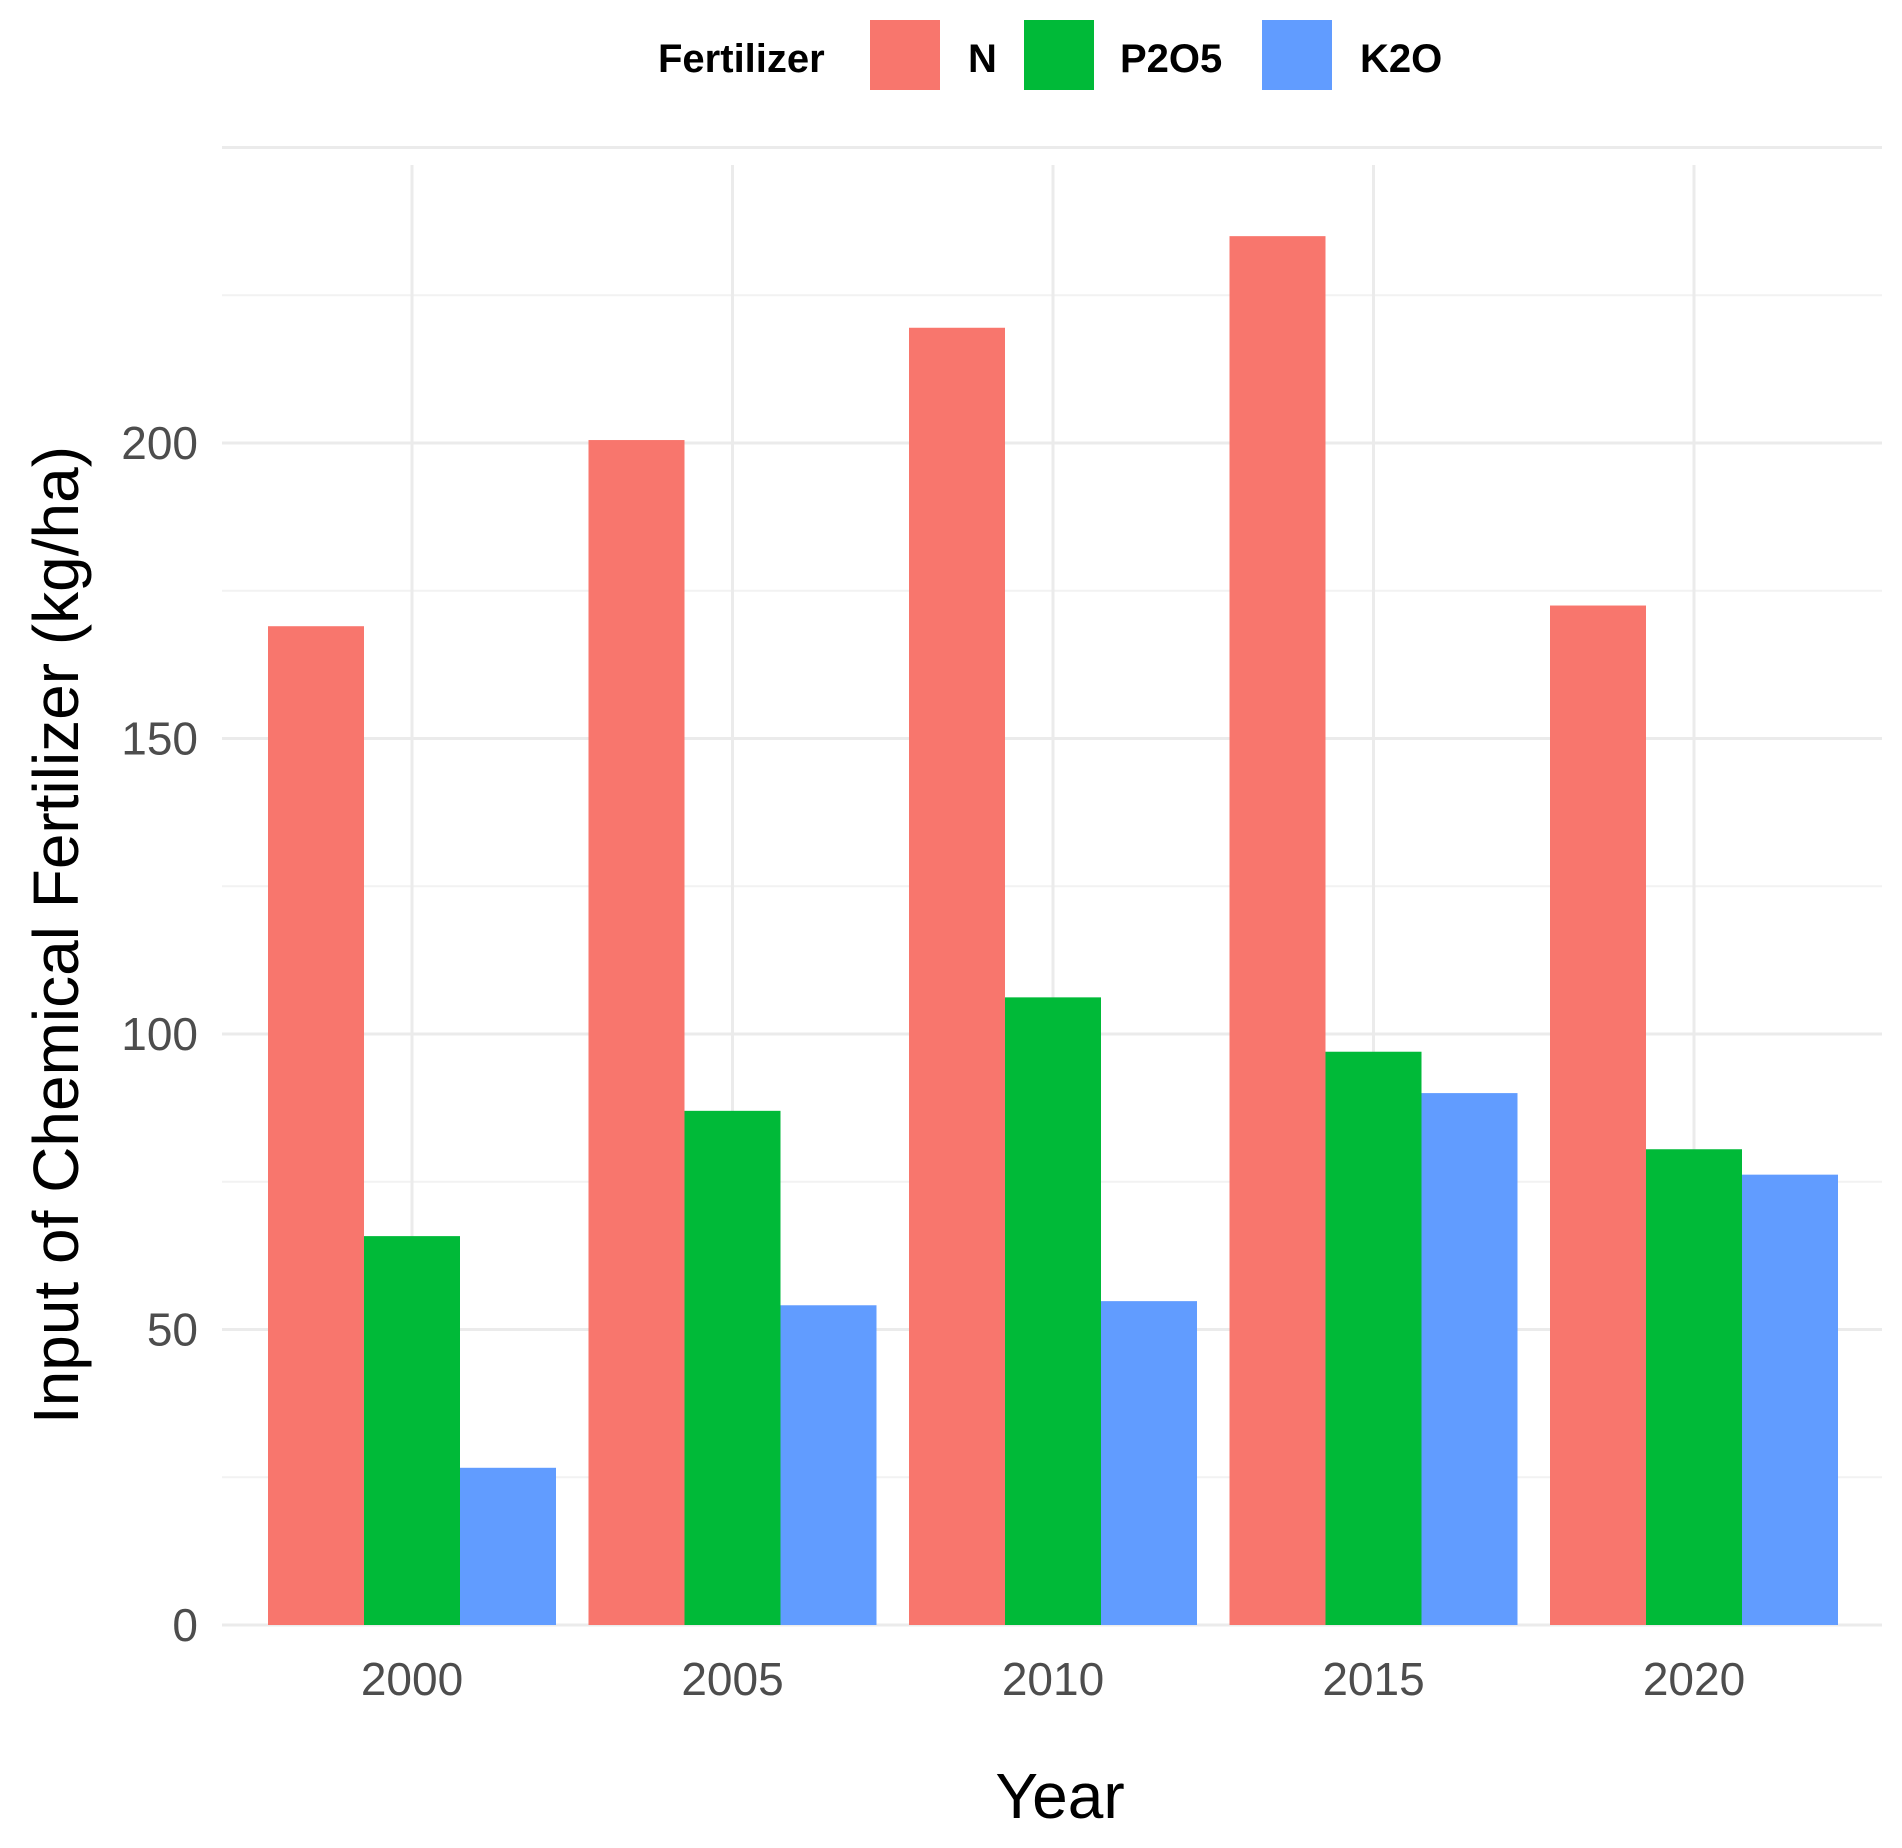  I want to click on x-tick-label: 2000, so click(412, 1679).